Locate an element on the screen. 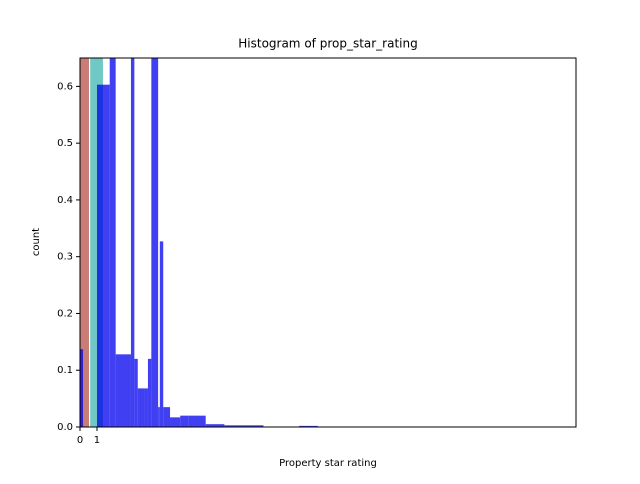 The height and width of the screenshot is (484, 640). y-tick-label: 0.4 is located at coordinates (65, 200).